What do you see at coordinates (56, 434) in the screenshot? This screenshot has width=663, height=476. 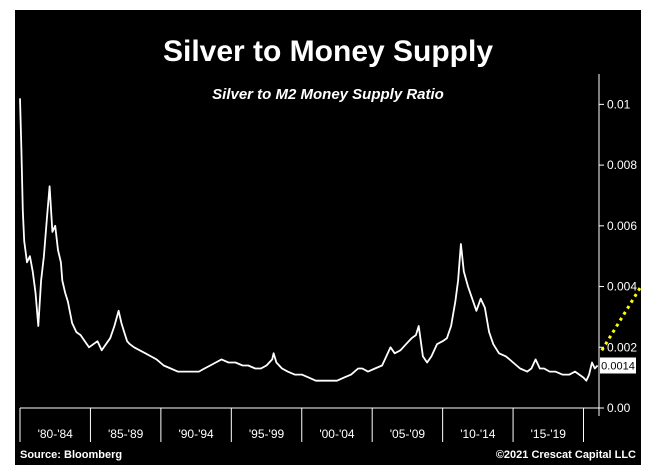 I see `x-tick-label: '80-'84` at bounding box center [56, 434].